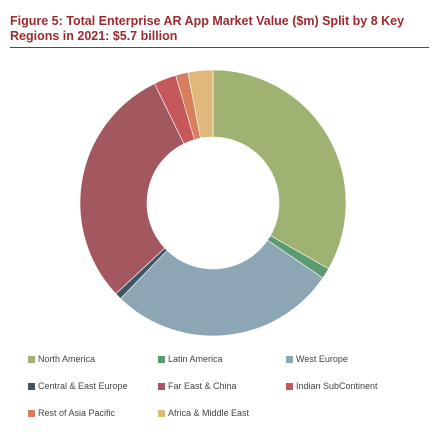 The image size is (437, 437). Describe the element at coordinates (83, 386) in the screenshot. I see `legend-label: Central & East Europe` at that location.